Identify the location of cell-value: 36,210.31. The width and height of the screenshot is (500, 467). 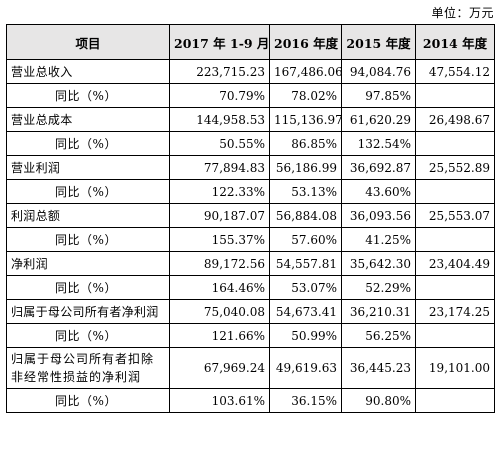
(378, 311).